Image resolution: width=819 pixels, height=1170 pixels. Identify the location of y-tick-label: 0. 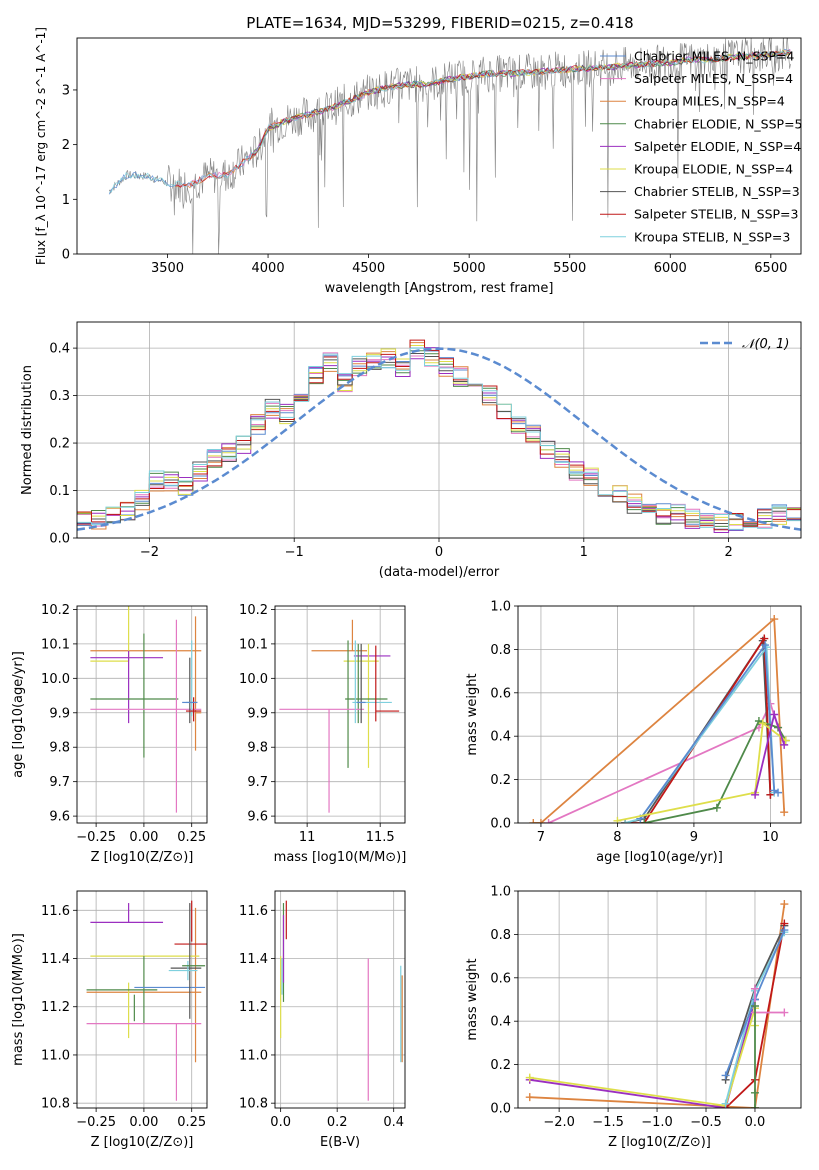
(66, 255).